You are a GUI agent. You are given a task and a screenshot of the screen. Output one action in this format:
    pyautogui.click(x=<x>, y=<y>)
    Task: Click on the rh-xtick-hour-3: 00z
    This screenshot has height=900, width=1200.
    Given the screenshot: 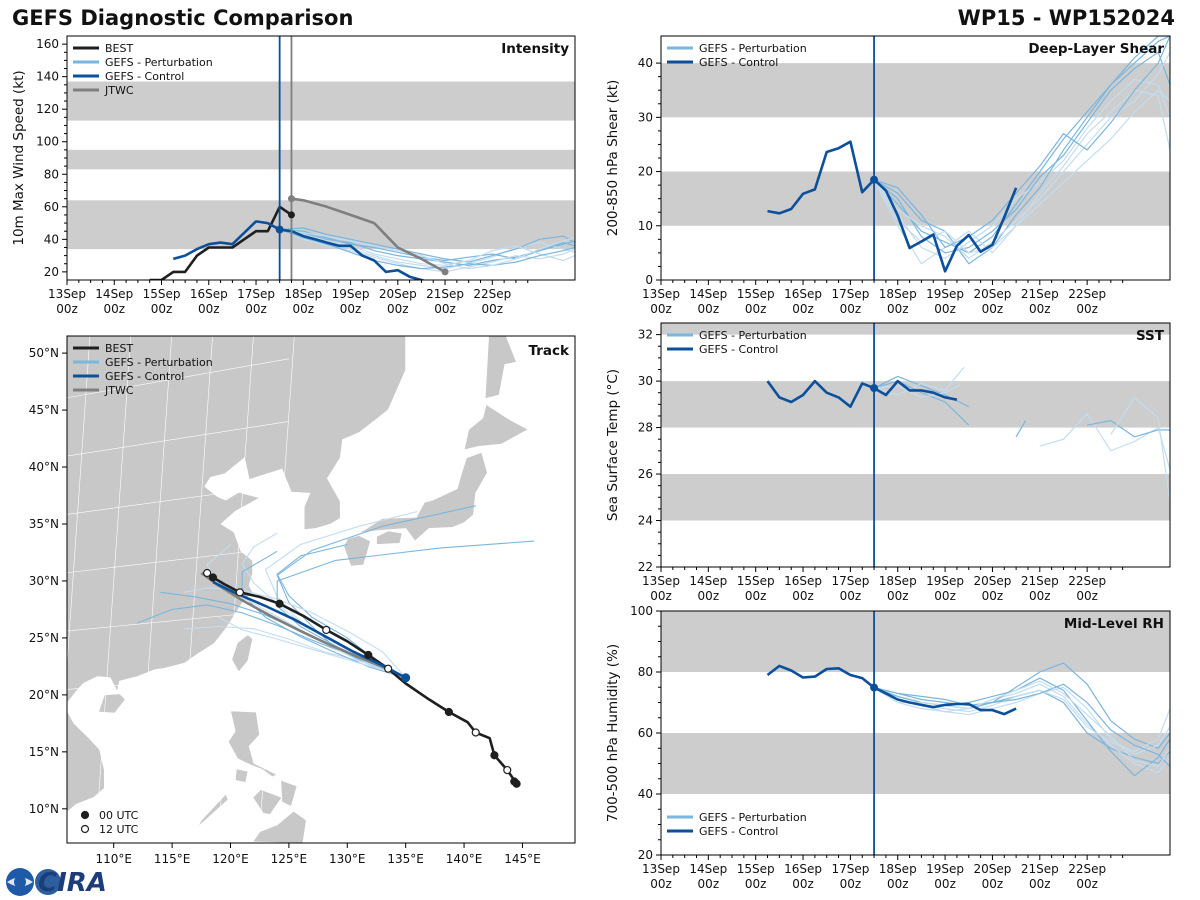 What is the action you would take?
    pyautogui.click(x=803, y=884)
    